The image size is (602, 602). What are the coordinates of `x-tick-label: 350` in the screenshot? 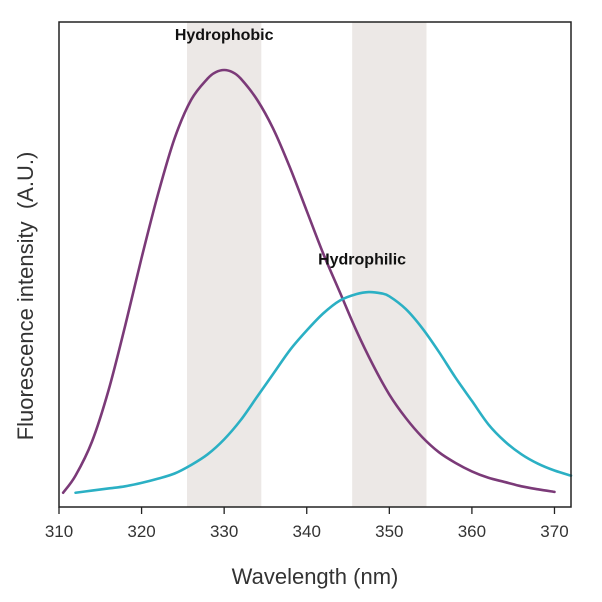 It's located at (389, 531).